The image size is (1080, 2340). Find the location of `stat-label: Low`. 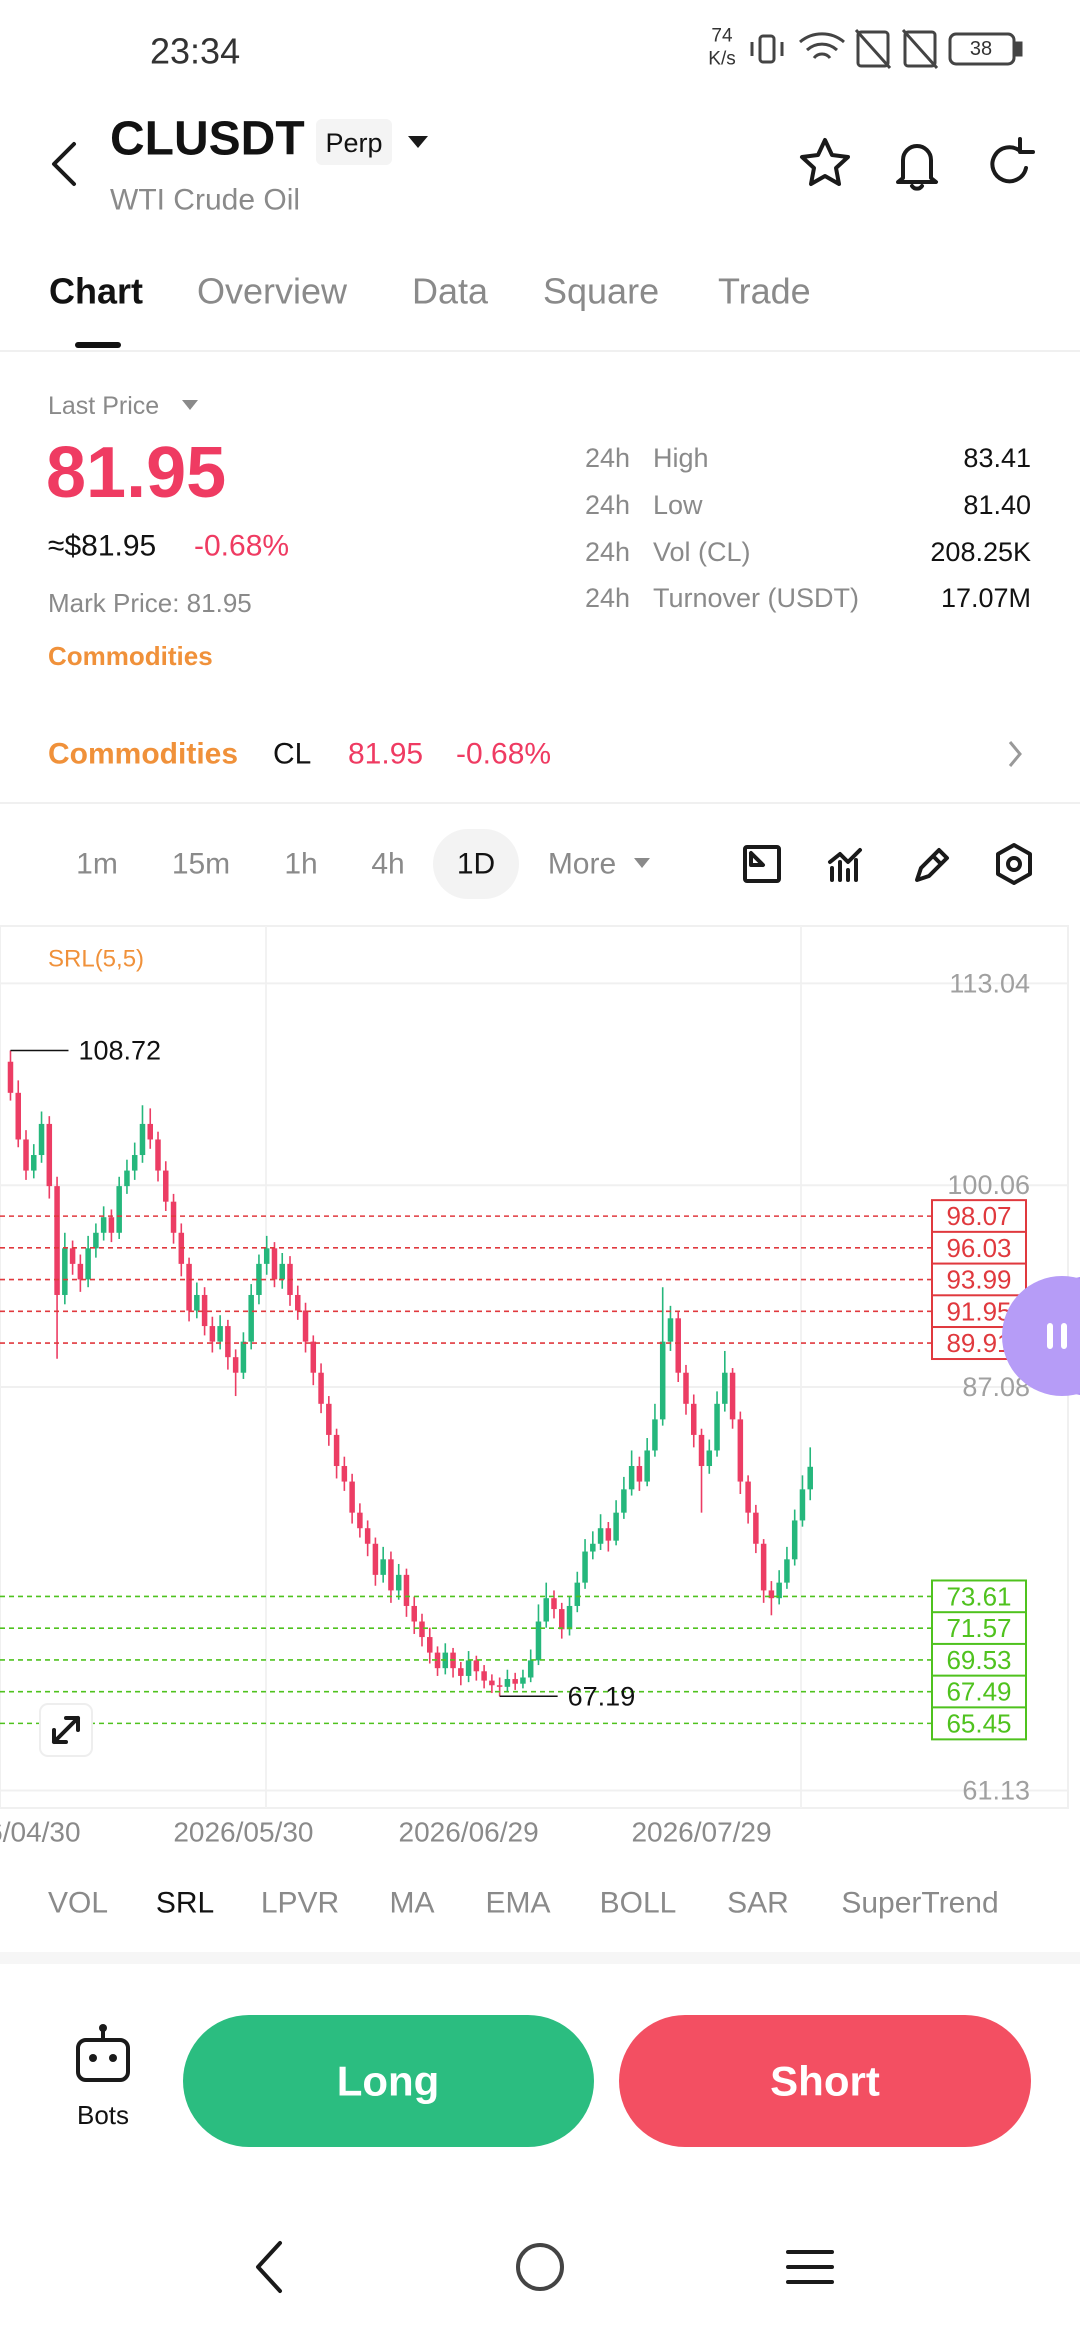

stat-label: Low is located at coordinates (678, 505).